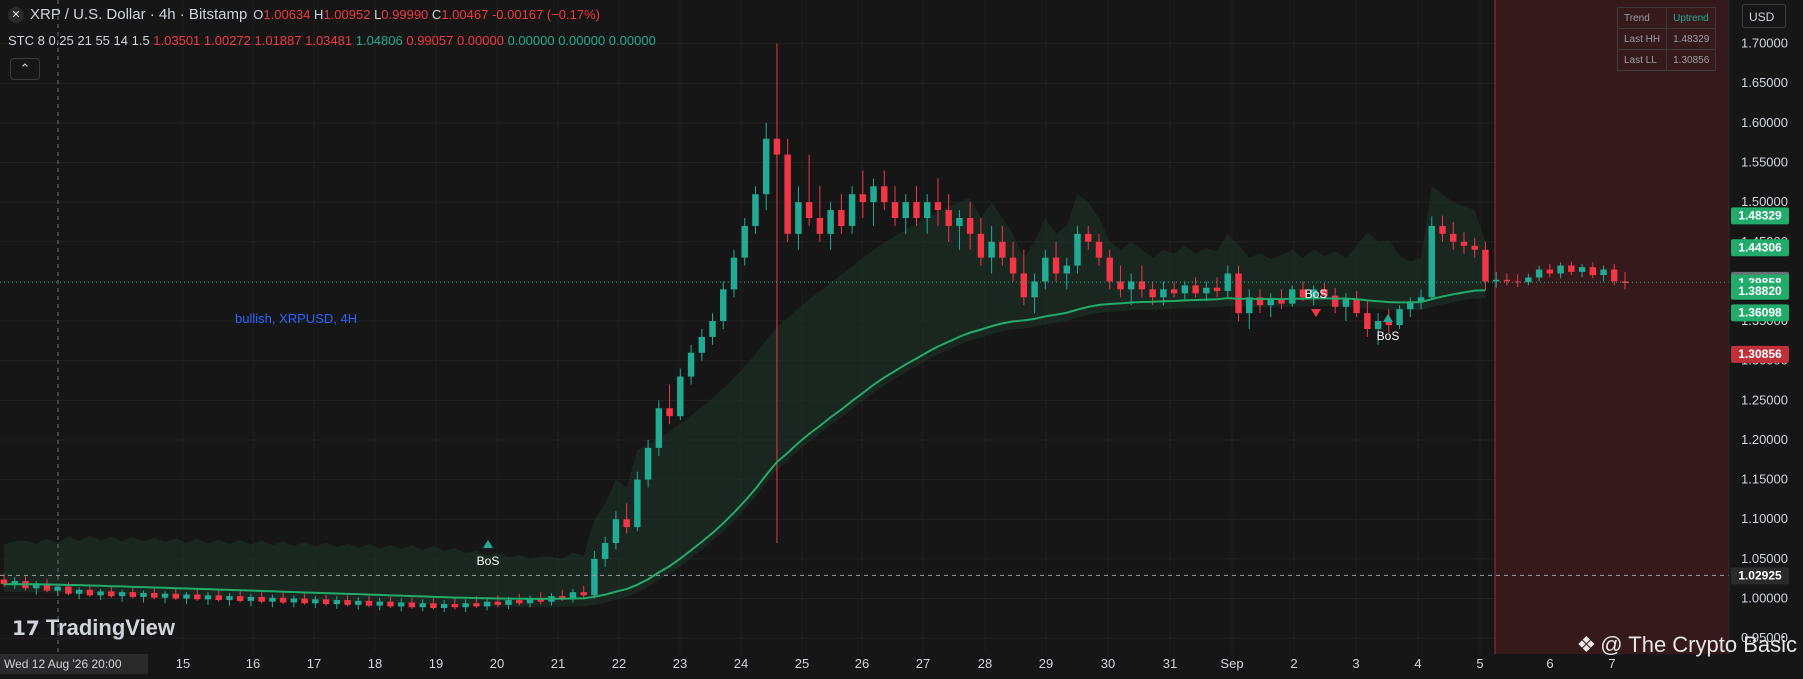 The height and width of the screenshot is (679, 1803). Describe the element at coordinates (1764, 439) in the screenshot. I see `y-tick-label: 1.20000` at that location.